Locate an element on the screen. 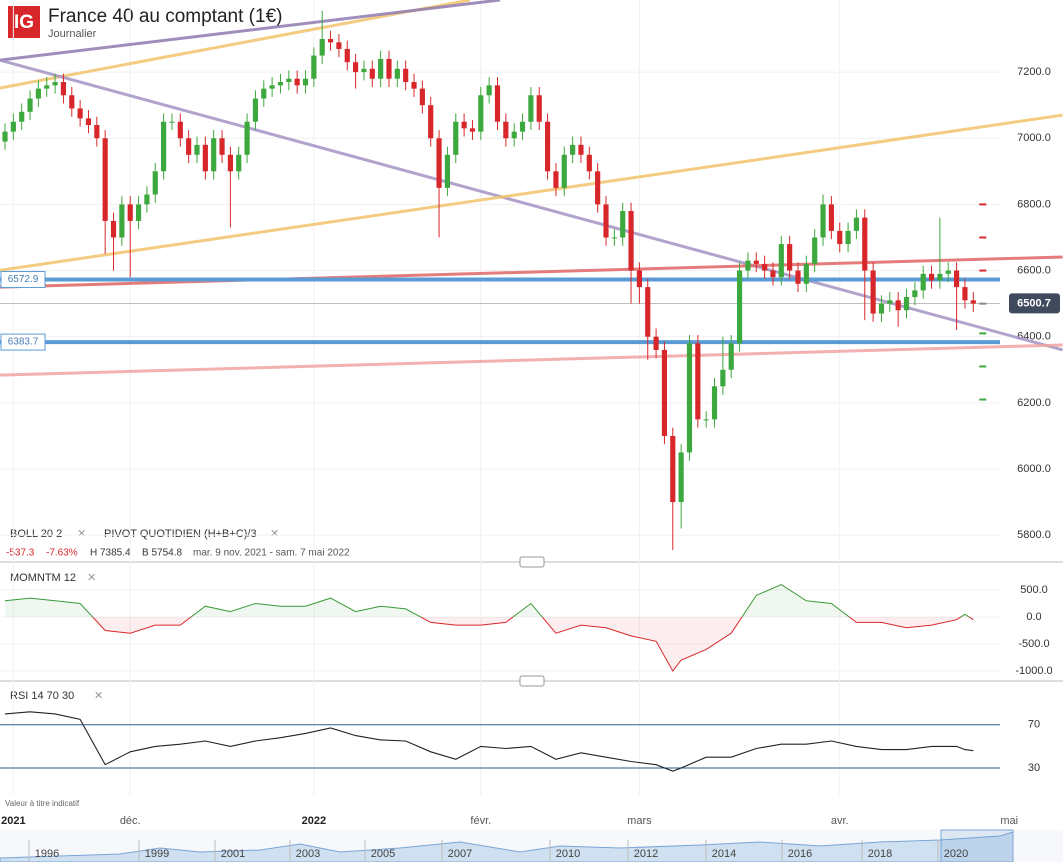  x-tick-label: févr. is located at coordinates (480, 821).